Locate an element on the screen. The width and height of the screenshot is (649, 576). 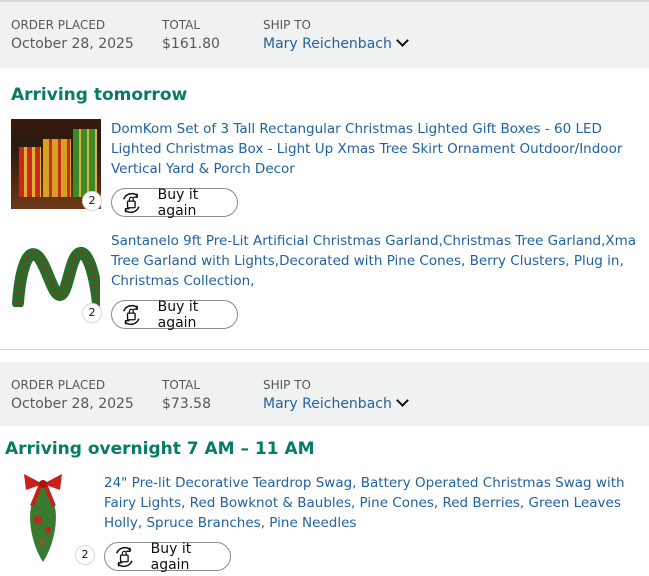
delivery-status: Arriving overnight 7 AM – 11 AM is located at coordinates (160, 449).